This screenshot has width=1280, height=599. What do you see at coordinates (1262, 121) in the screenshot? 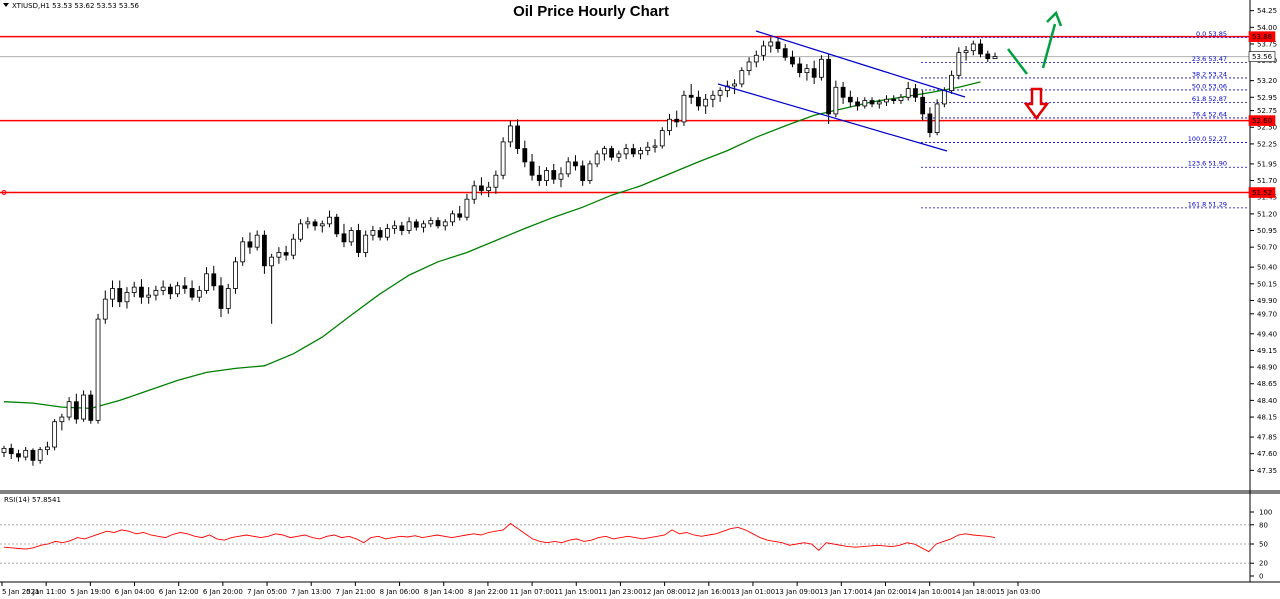
I see `price-marker-label: 52.60` at bounding box center [1262, 121].